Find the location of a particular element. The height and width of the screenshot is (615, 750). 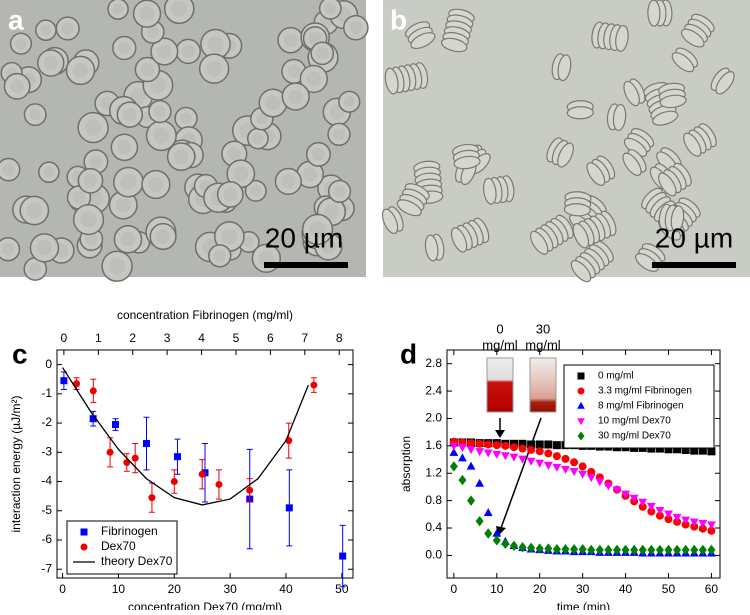

x-tick-label: 10 is located at coordinates (497, 589).